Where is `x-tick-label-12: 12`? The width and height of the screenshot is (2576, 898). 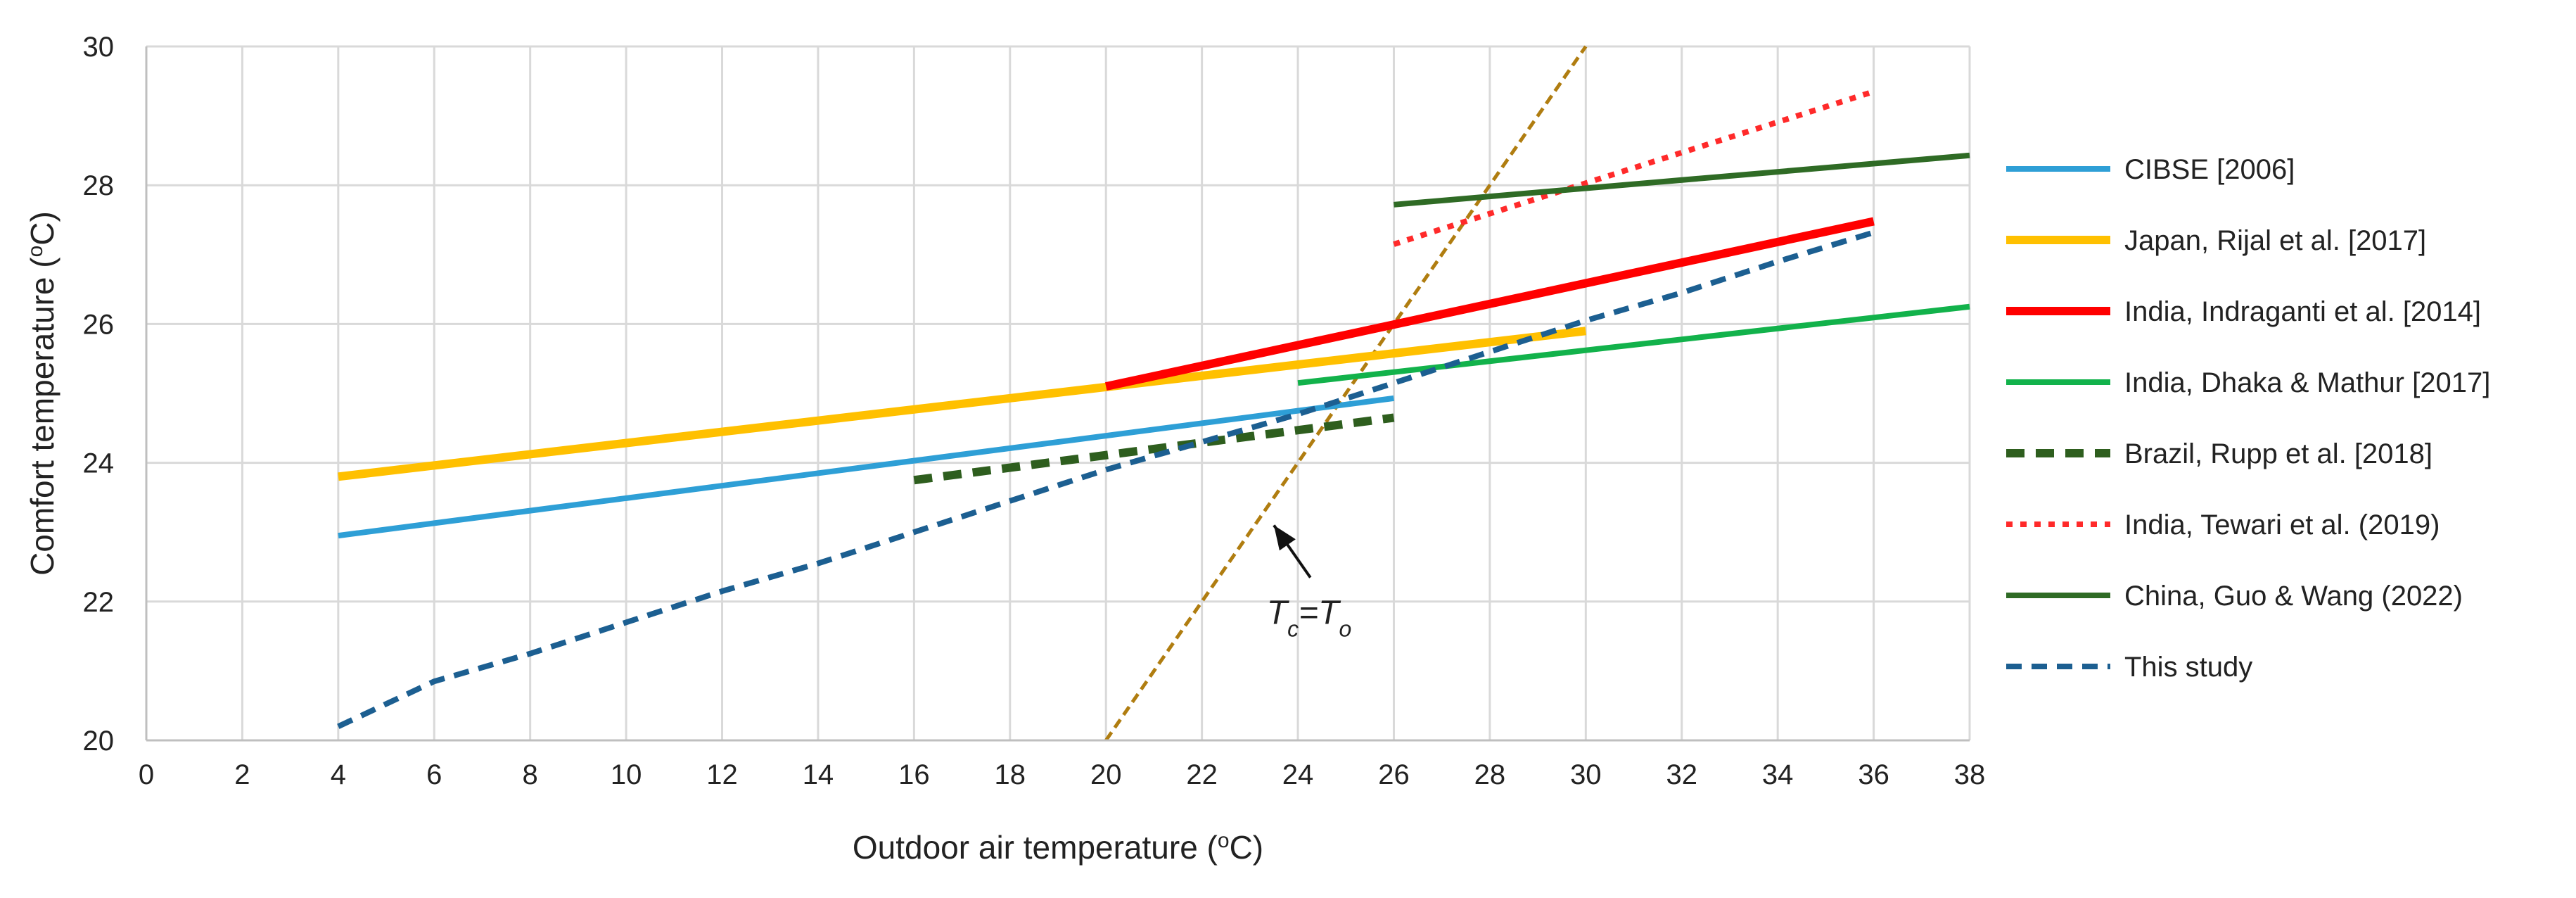 x-tick-label-12: 12 is located at coordinates (722, 774).